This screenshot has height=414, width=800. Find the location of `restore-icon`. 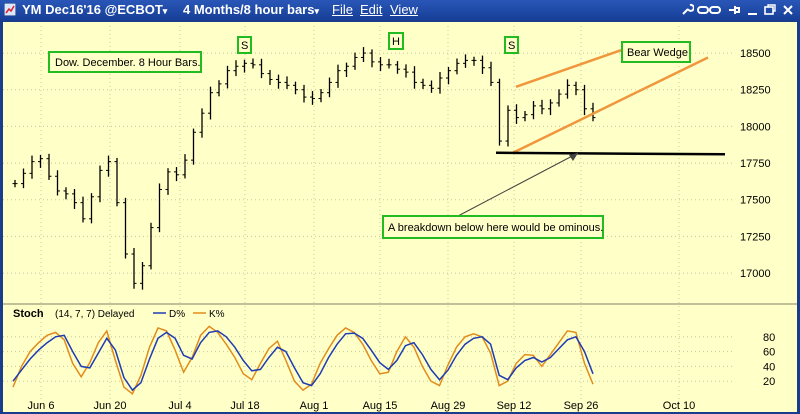

restore-icon is located at coordinates (770, 10).